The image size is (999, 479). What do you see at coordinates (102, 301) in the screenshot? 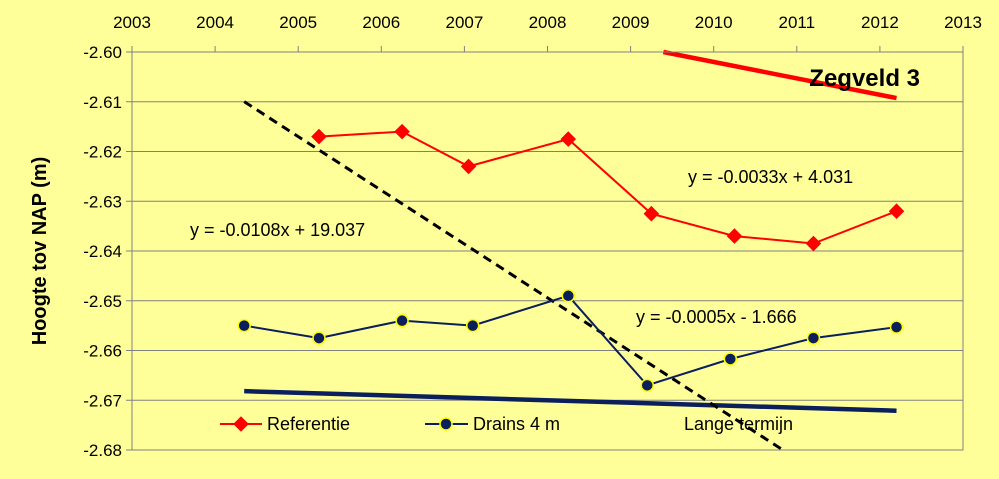
I see `y-tick-label: -2.65` at bounding box center [102, 301].